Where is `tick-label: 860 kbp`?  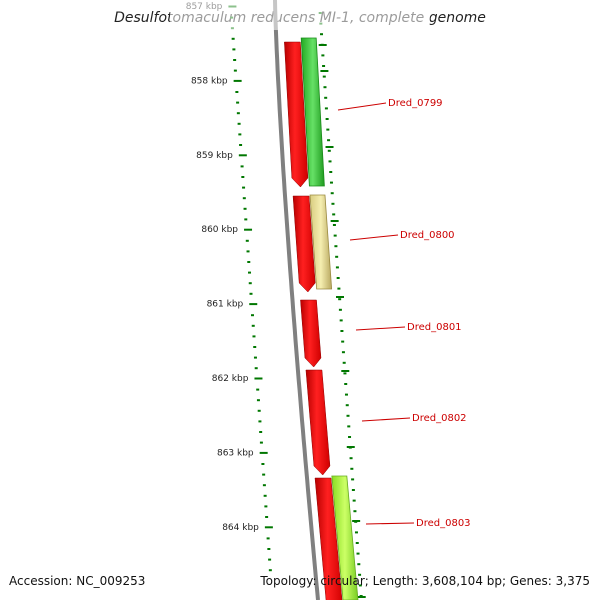
tick-label: 860 kbp is located at coordinates (219, 230).